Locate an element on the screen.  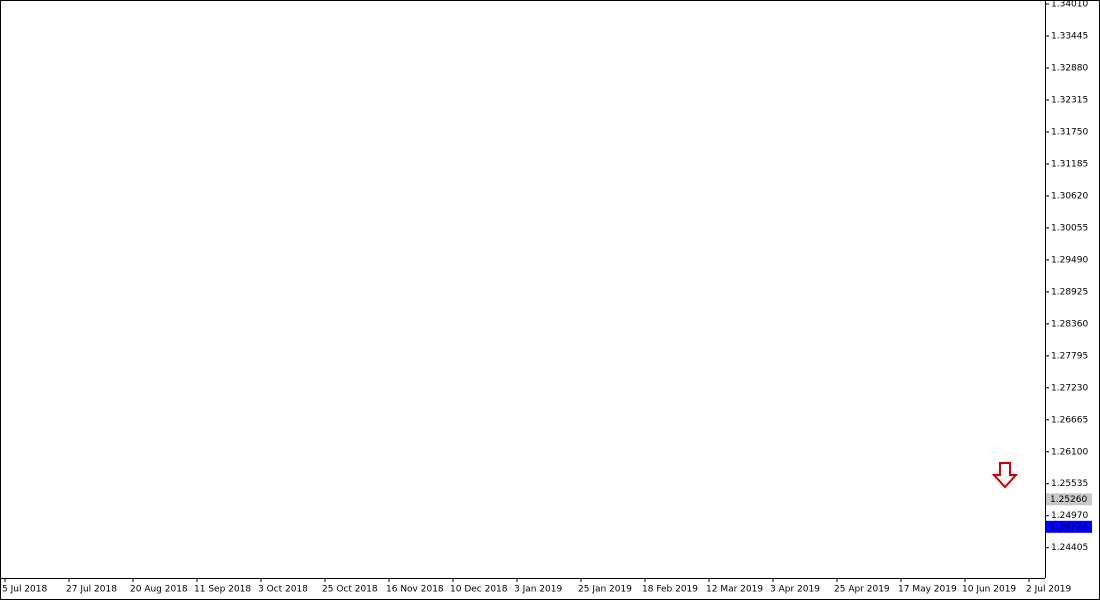
y-tick-label: 1.32880 is located at coordinates (1069, 68).